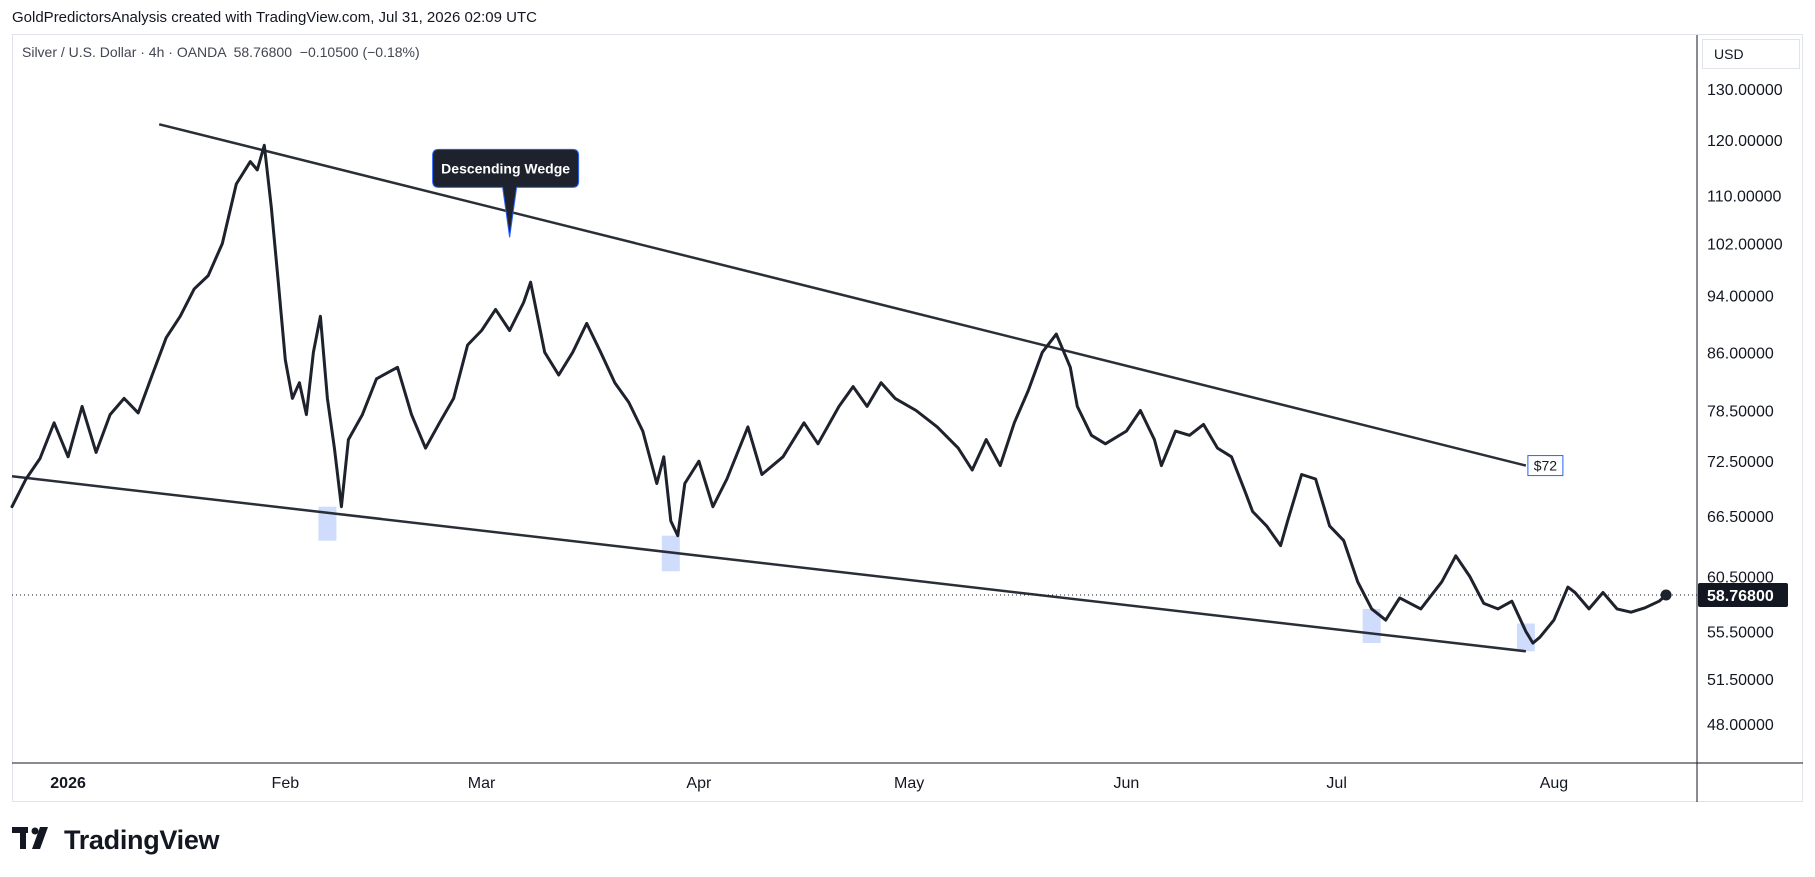 The image size is (1815, 877). I want to click on currency-button: USD, so click(1751, 54).